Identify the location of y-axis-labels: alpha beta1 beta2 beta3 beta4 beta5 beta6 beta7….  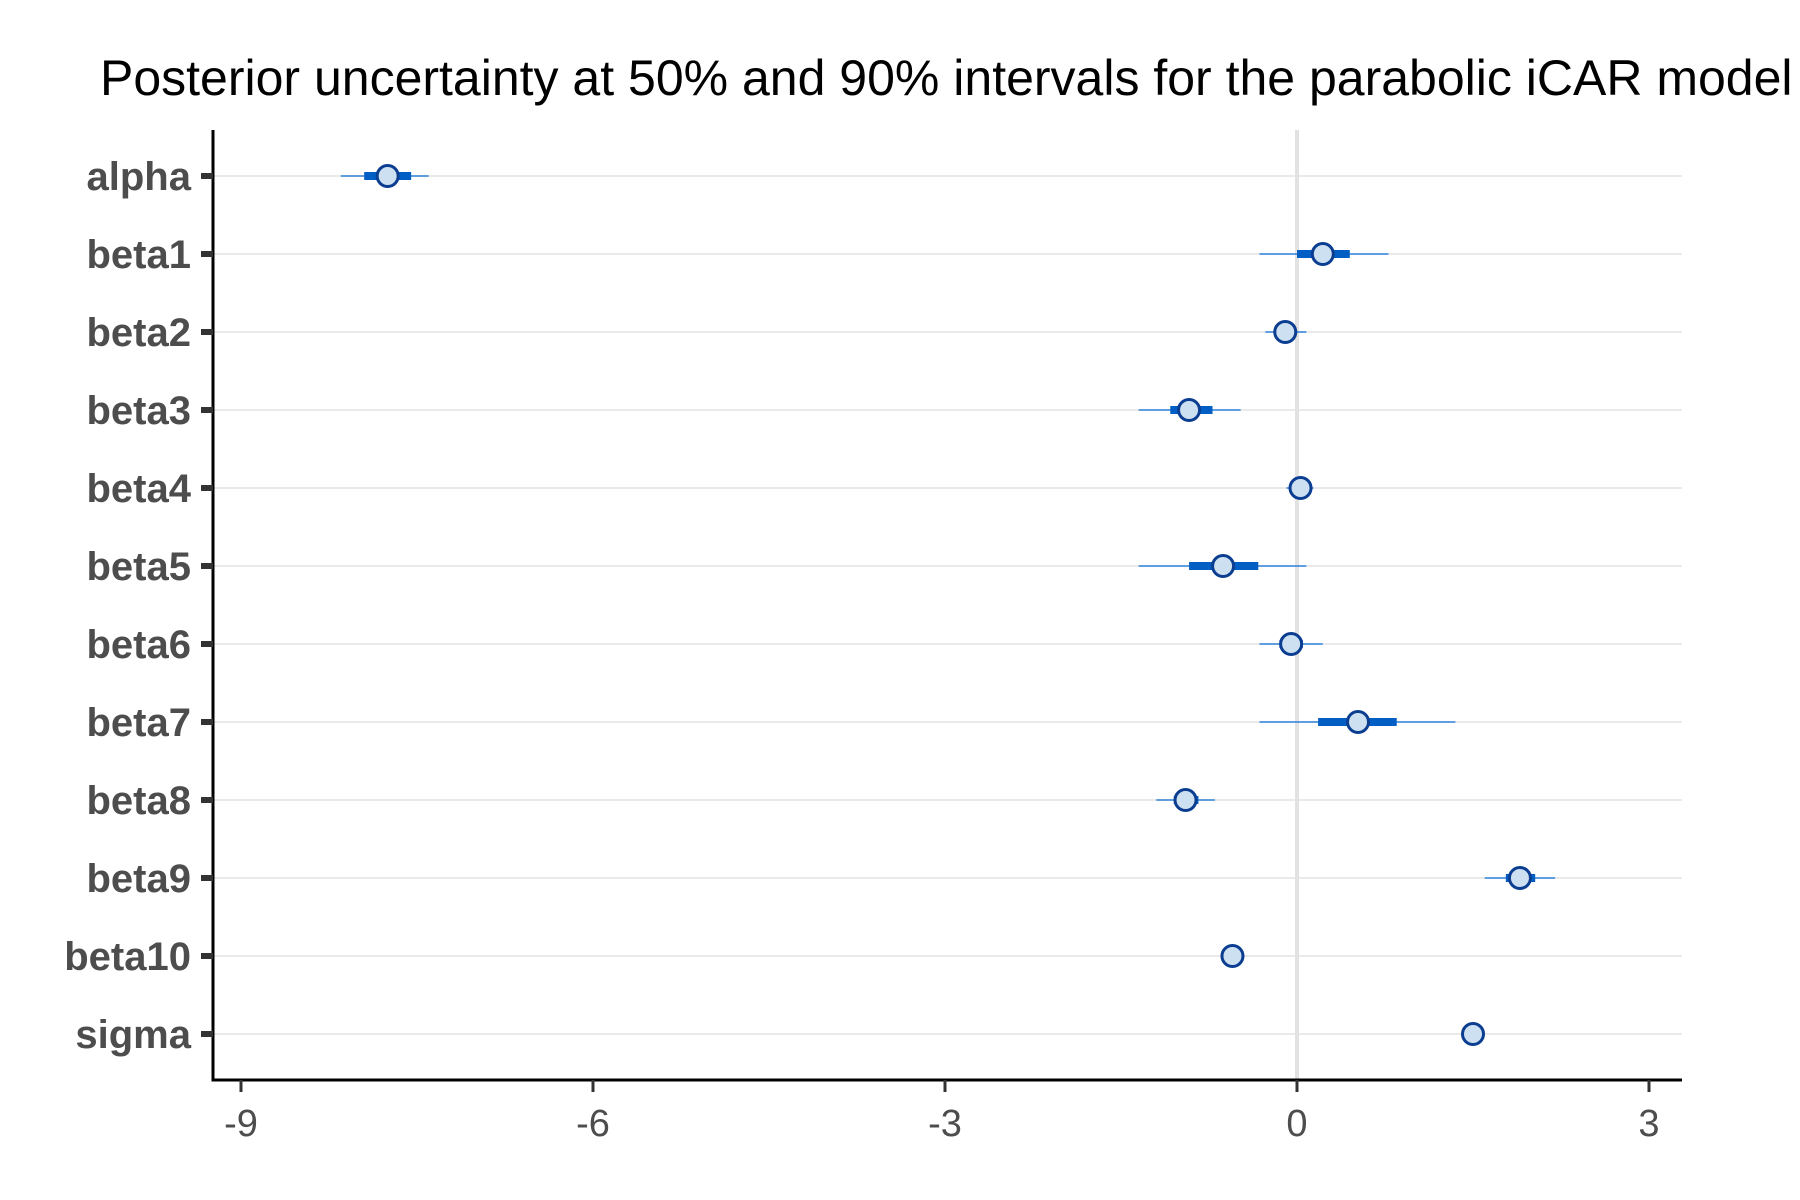
(138, 606).